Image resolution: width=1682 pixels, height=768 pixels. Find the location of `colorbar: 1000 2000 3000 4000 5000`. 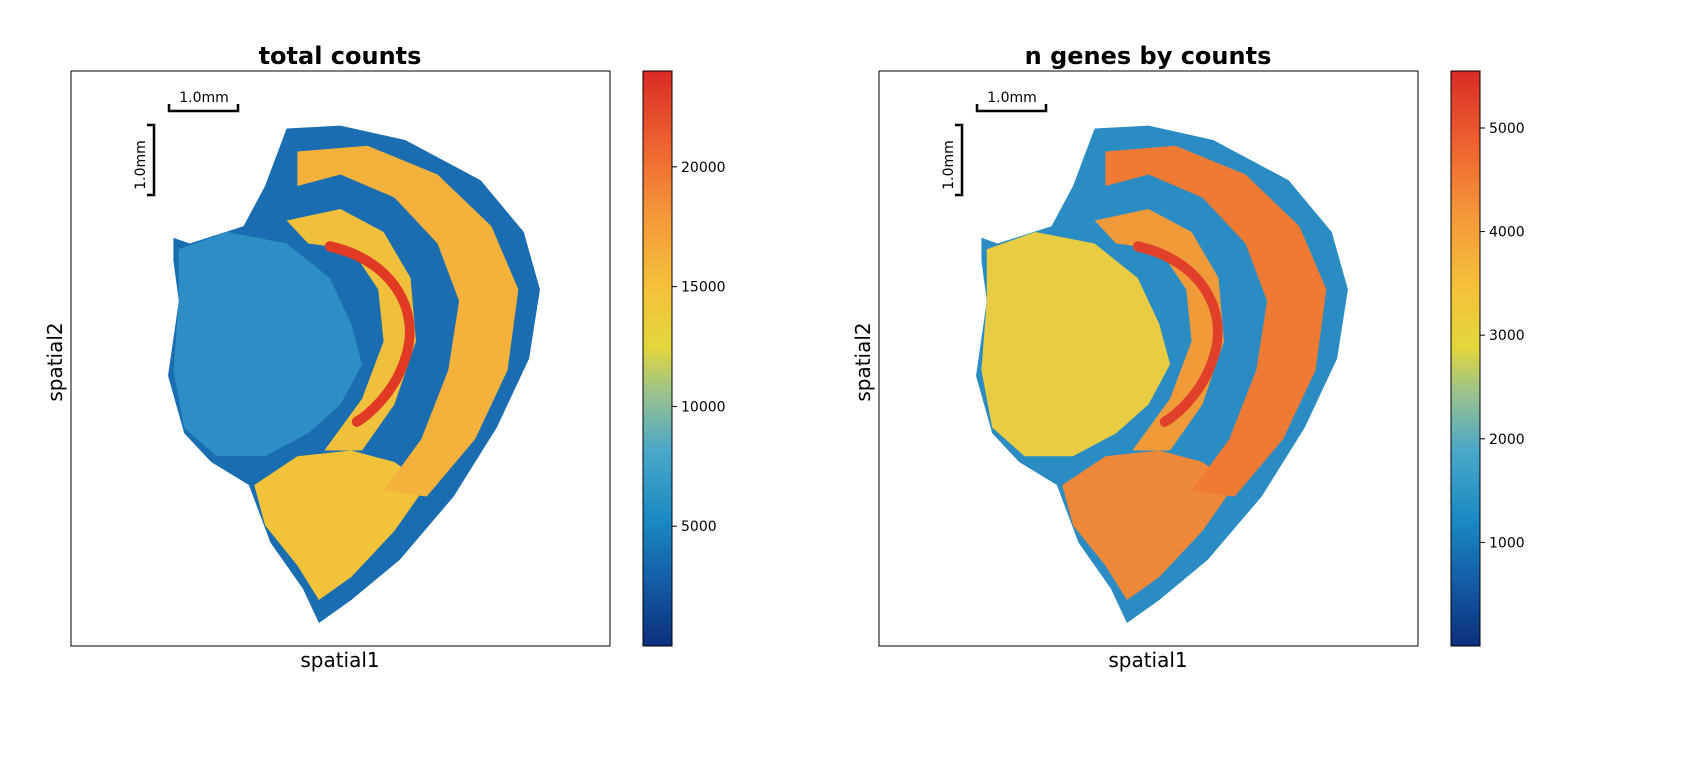

colorbar: 1000 2000 3000 4000 5000 is located at coordinates (1487, 358).